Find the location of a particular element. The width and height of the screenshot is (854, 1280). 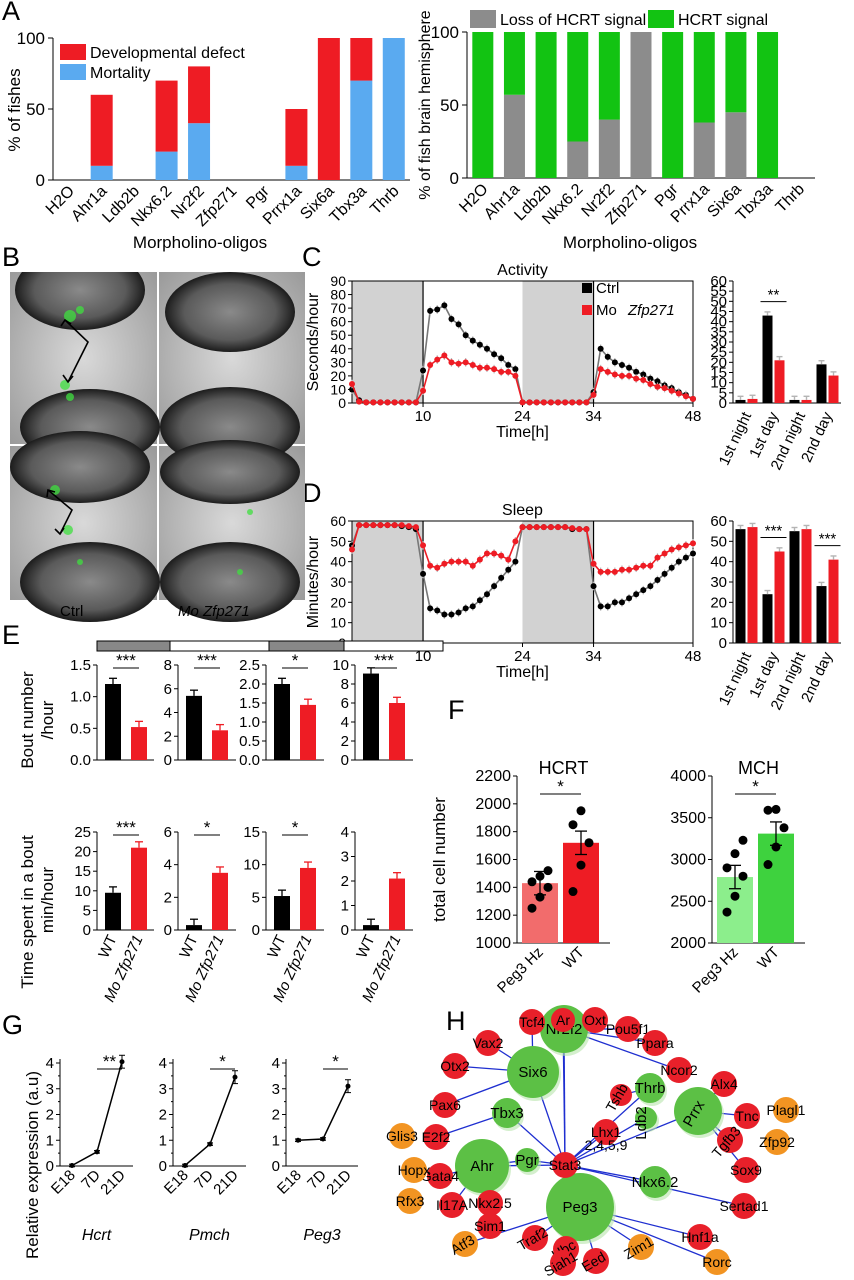

node-Ar is located at coordinates (563, 1020).